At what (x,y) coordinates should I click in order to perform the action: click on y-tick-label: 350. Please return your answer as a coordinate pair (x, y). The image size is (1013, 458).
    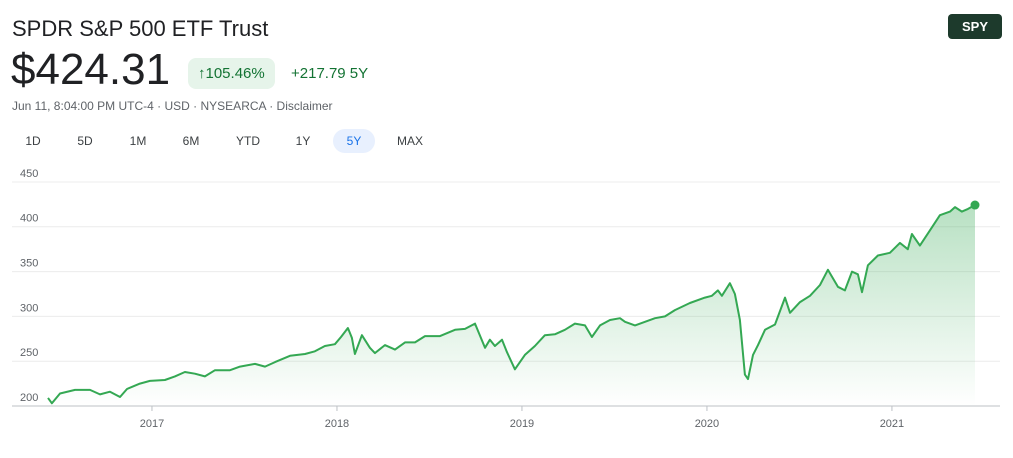
    Looking at the image, I should click on (29, 264).